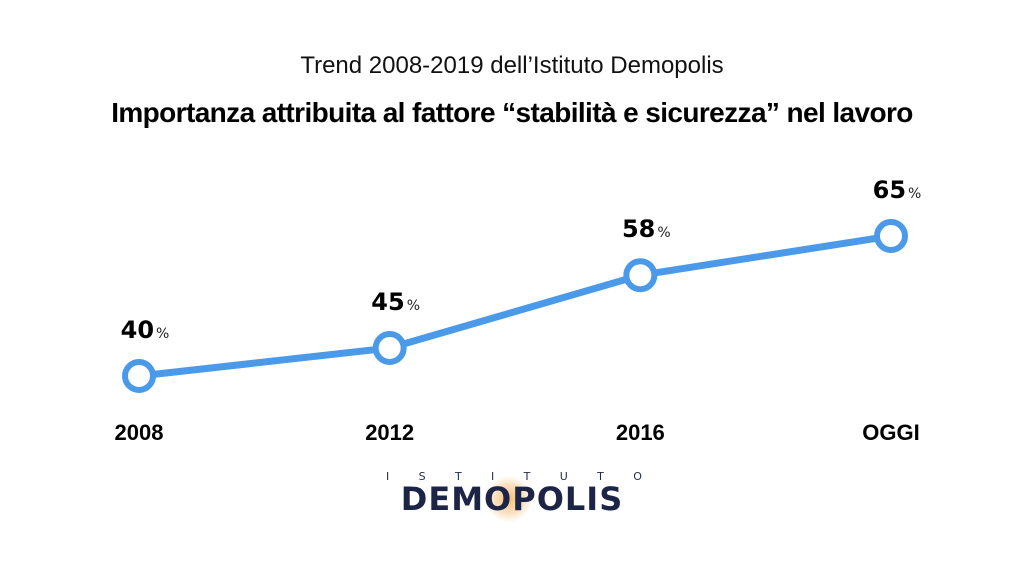  I want to click on x-tick-label-2016: 2016, so click(640, 432).